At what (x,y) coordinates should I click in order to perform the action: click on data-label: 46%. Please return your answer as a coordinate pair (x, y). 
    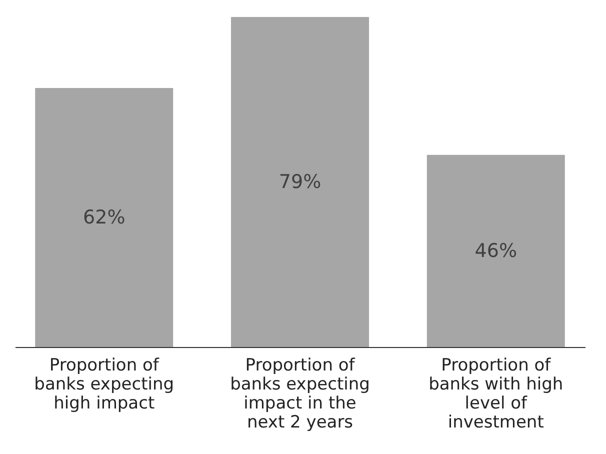
    Looking at the image, I should click on (495, 251).